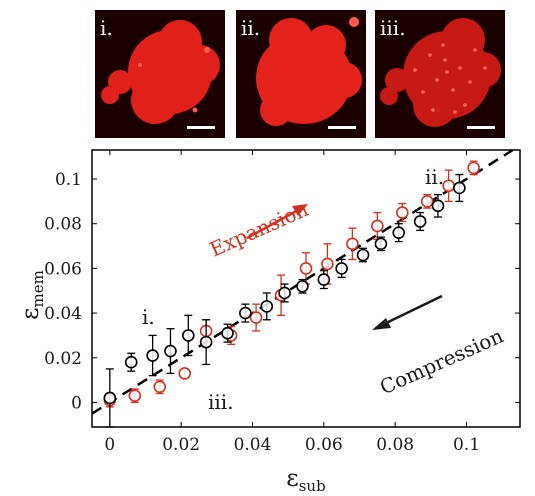 The image size is (535, 496). Describe the element at coordinates (109, 445) in the screenshot. I see `x-tick-label: 0` at that location.